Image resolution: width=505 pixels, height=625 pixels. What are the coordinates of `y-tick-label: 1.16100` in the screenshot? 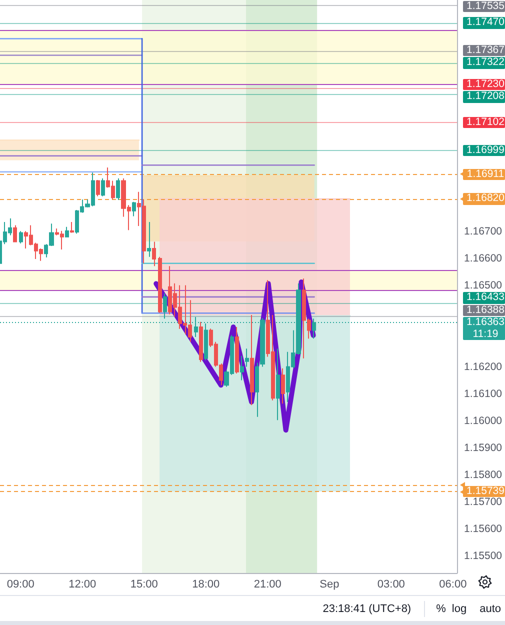 It's located at (483, 394).